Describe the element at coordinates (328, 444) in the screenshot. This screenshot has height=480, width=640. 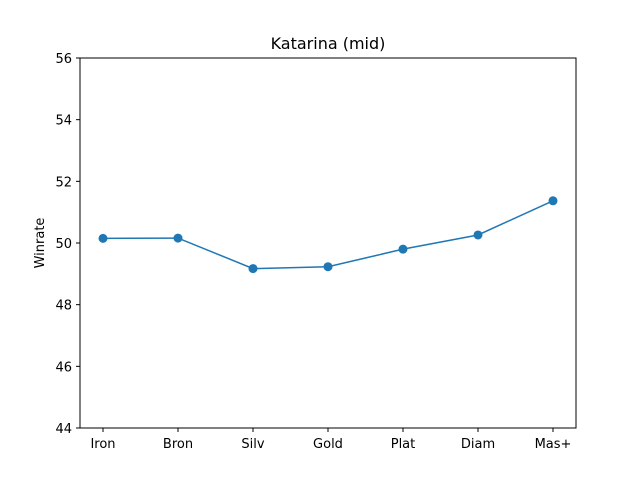
I see `x-tick-label: Gold` at that location.